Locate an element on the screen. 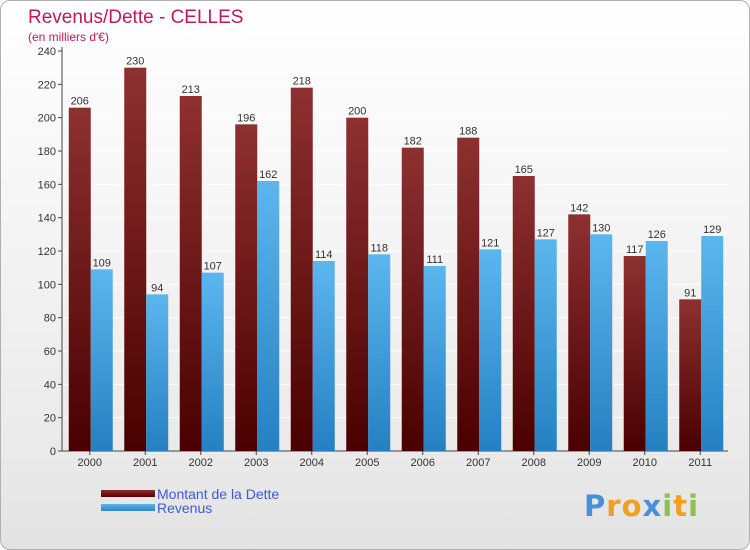 The image size is (750, 550). logo-letter: t is located at coordinates (681, 506).